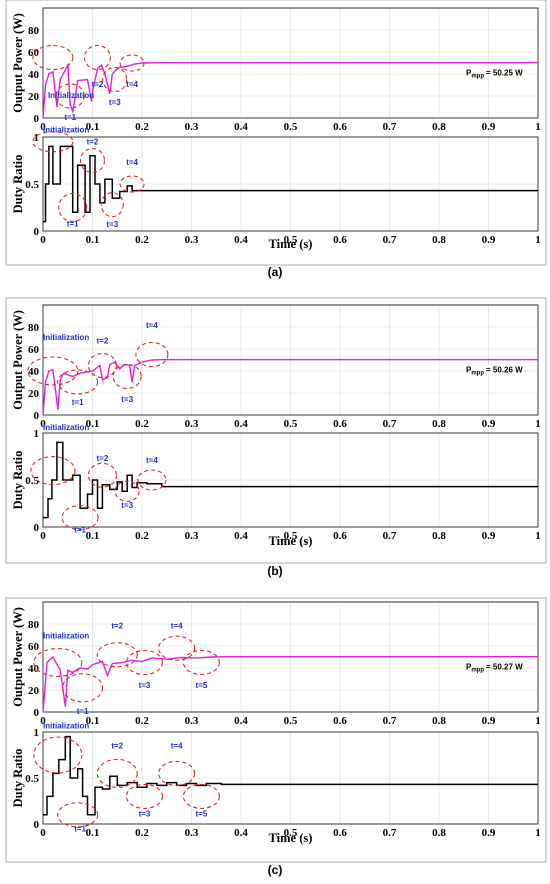 The height and width of the screenshot is (884, 550). What do you see at coordinates (177, 746) in the screenshot?
I see `duty-annotation-label: t=4` at bounding box center [177, 746].